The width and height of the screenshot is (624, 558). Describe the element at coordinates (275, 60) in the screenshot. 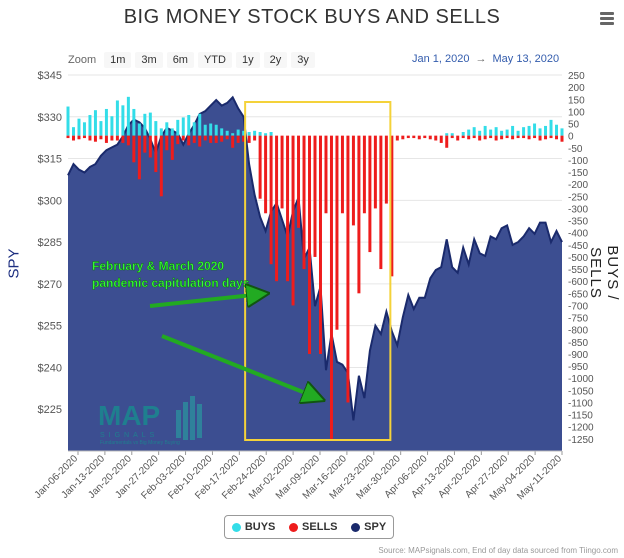

I see `zoom-2y-button: 2y` at that location.